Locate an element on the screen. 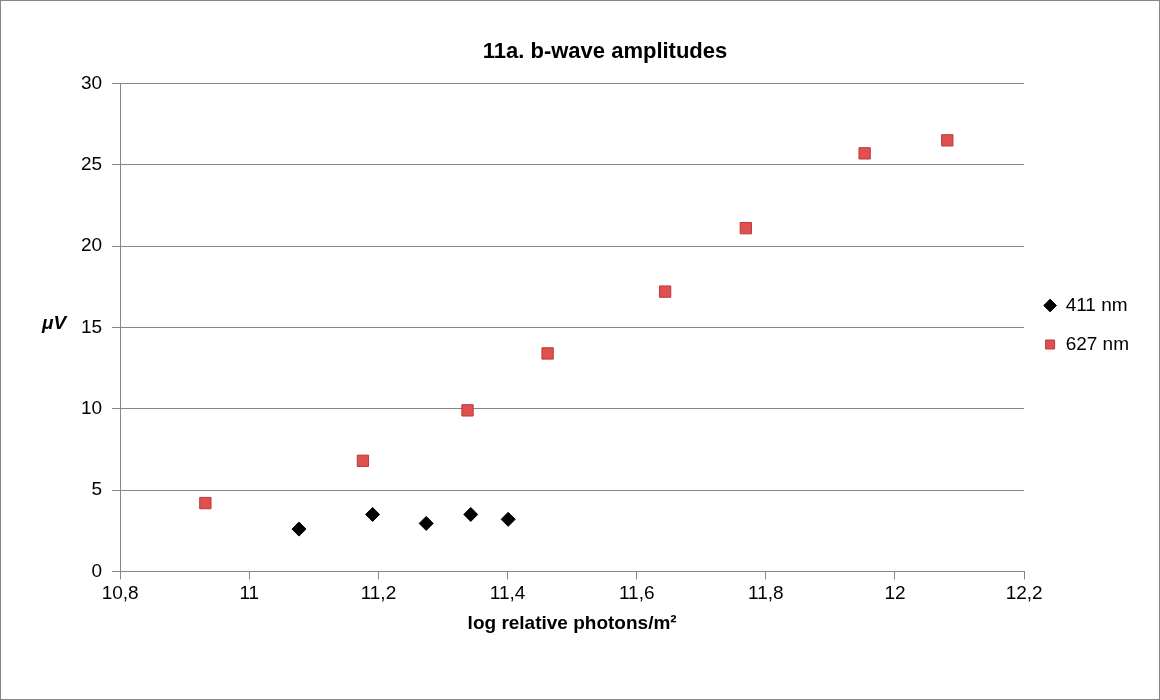 The width and height of the screenshot is (1160, 700). chart-title: 11a. b-wave amplitudes is located at coordinates (605, 51).